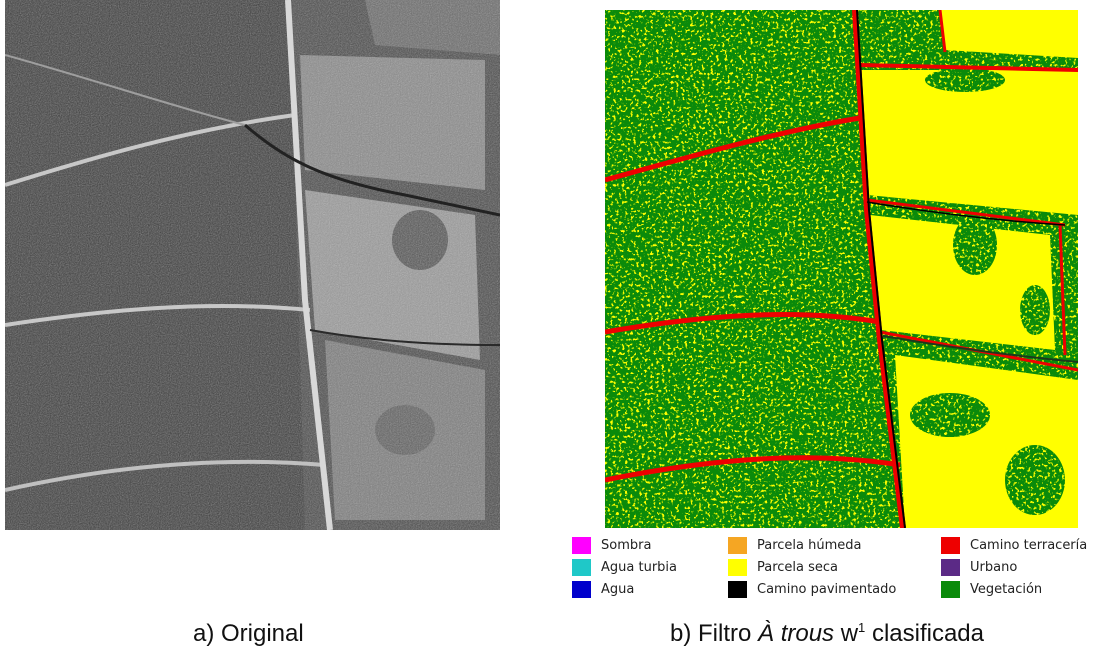 The width and height of the screenshot is (1120, 653). What do you see at coordinates (581, 589) in the screenshot?
I see `legend-swatch-agua` at bounding box center [581, 589].